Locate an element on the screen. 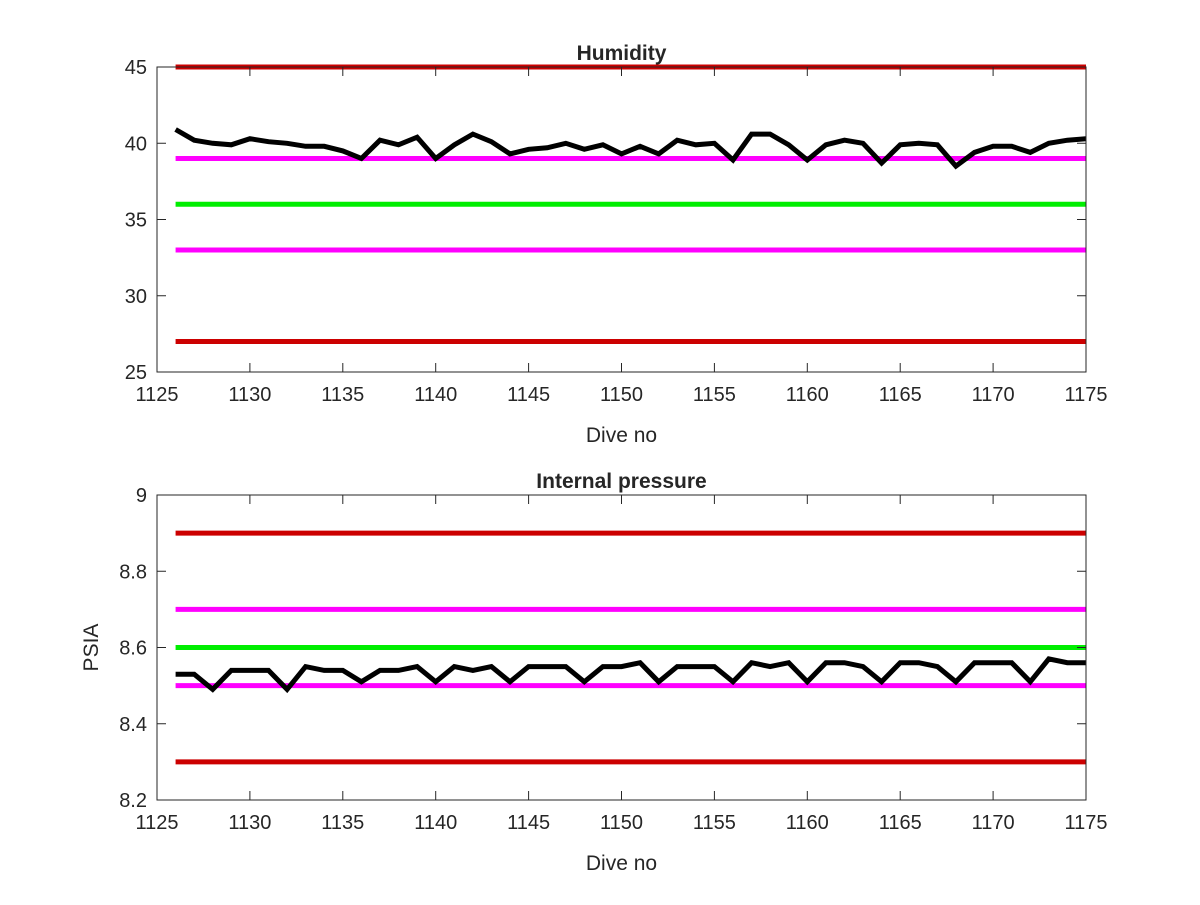 This screenshot has width=1200, height=905. y-tick-label: 45 is located at coordinates (136, 68).